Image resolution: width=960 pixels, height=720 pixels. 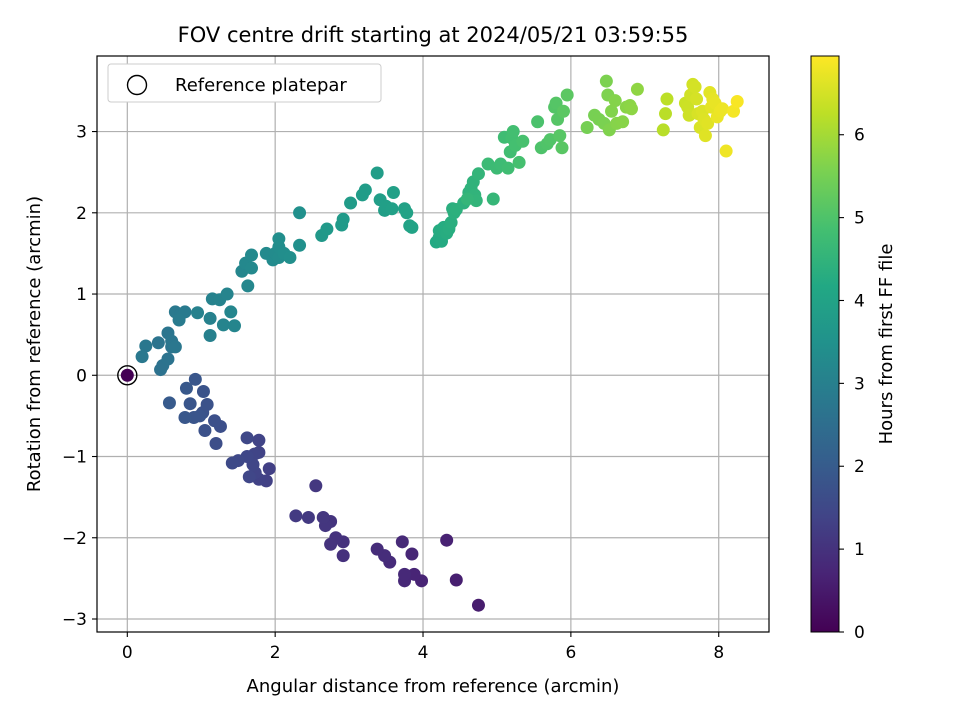 What do you see at coordinates (34, 344) in the screenshot?
I see `y-axis-label: Rotation from reference (arcmin)` at bounding box center [34, 344].